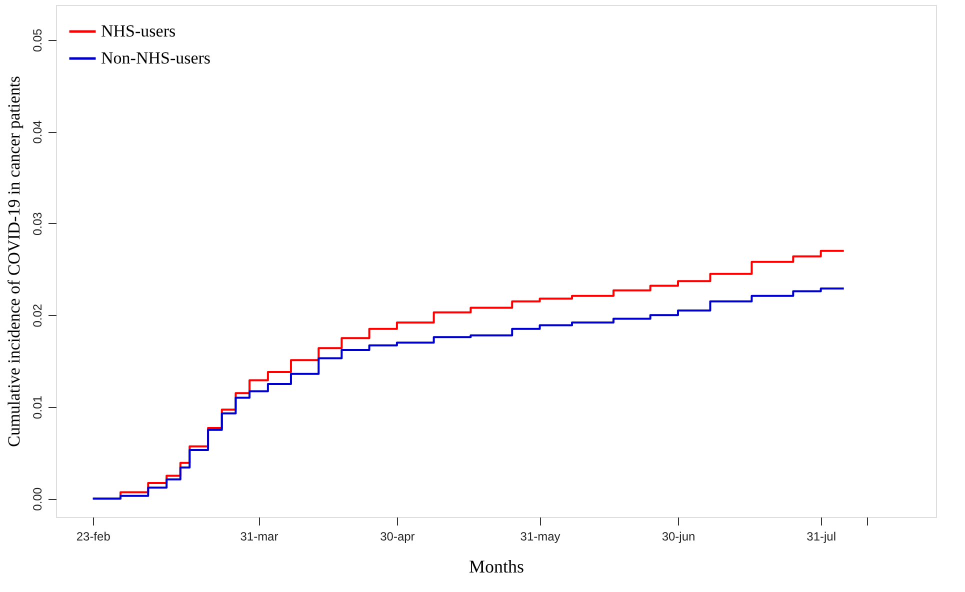 This screenshot has width=965, height=592. Describe the element at coordinates (37, 132) in the screenshot. I see `y-tick-label: 0.04` at that location.